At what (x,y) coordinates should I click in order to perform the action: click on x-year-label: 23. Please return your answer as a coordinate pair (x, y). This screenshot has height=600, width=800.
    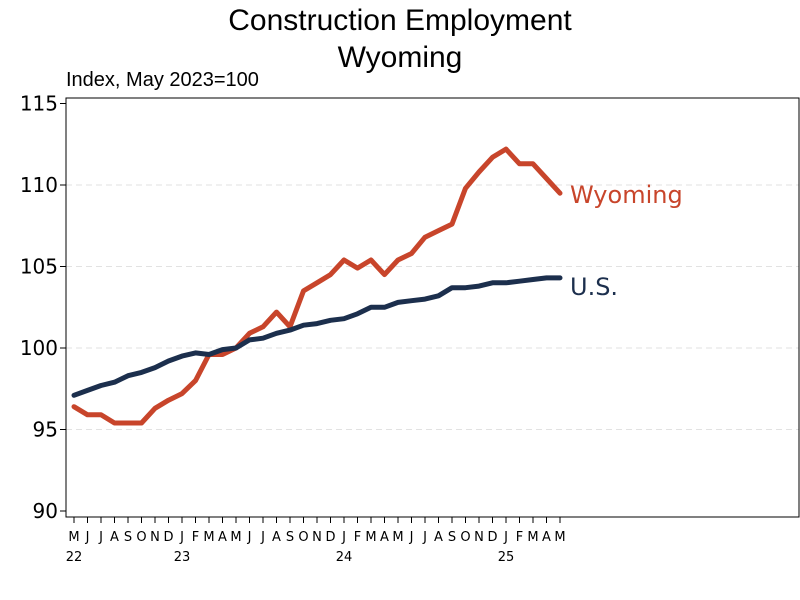
    Looking at the image, I should click on (182, 557).